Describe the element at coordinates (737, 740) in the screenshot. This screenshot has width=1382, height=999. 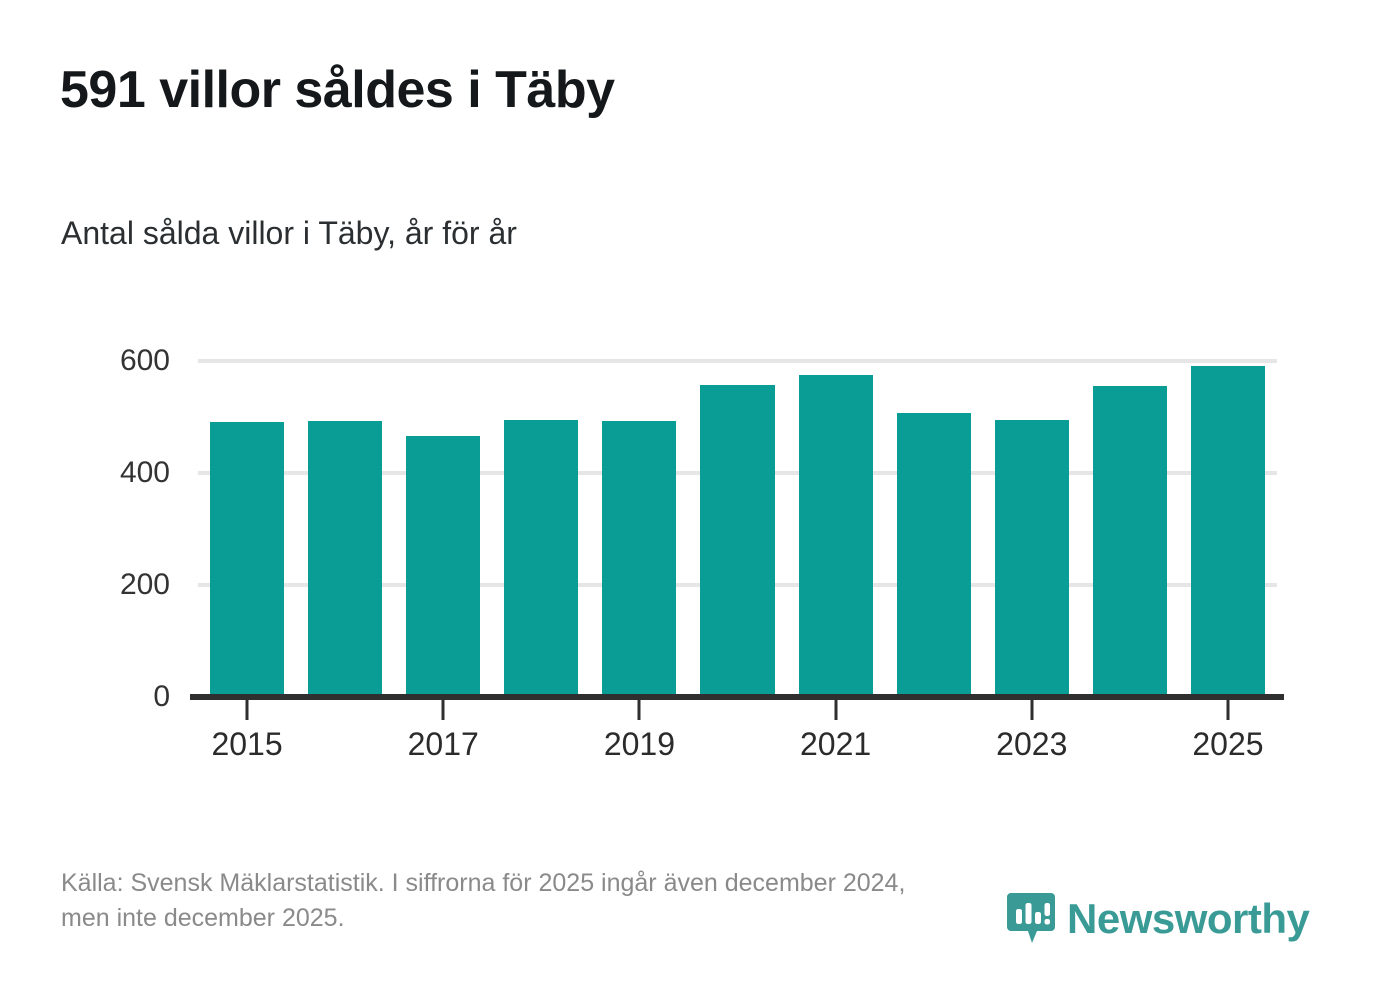
I see `x-axis-labels: 2015 2017 2019 2021 2023 2025` at that location.